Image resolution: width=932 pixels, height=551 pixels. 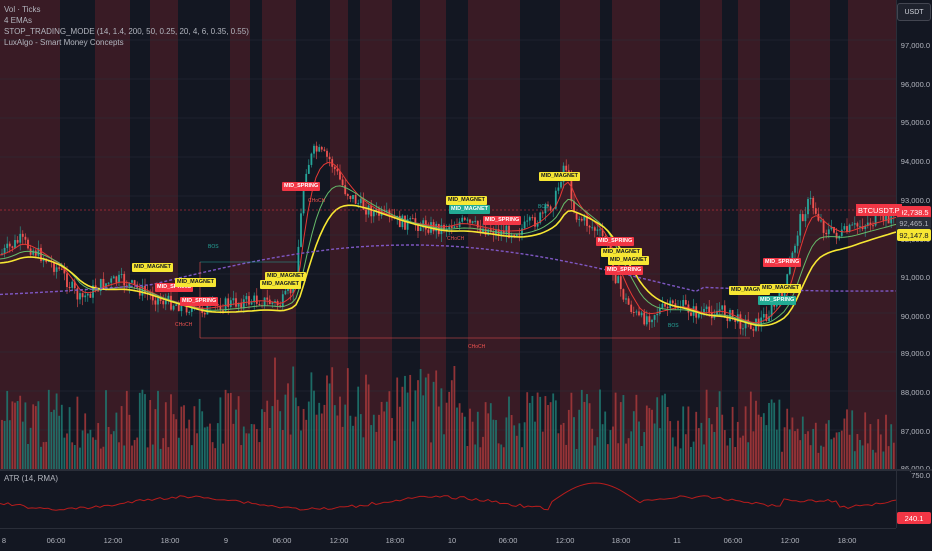 I want to click on legend-volume: Vol · Ticks, so click(x=22, y=9).